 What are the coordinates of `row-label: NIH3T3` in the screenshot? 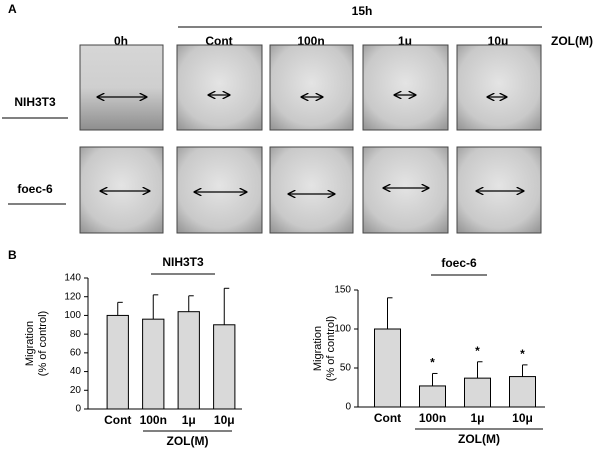 It's located at (35, 102).